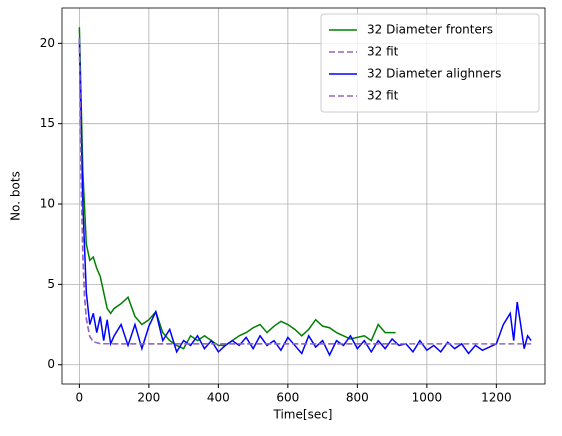 The image size is (562, 436). I want to click on y-tick-label: 15, so click(47, 123).